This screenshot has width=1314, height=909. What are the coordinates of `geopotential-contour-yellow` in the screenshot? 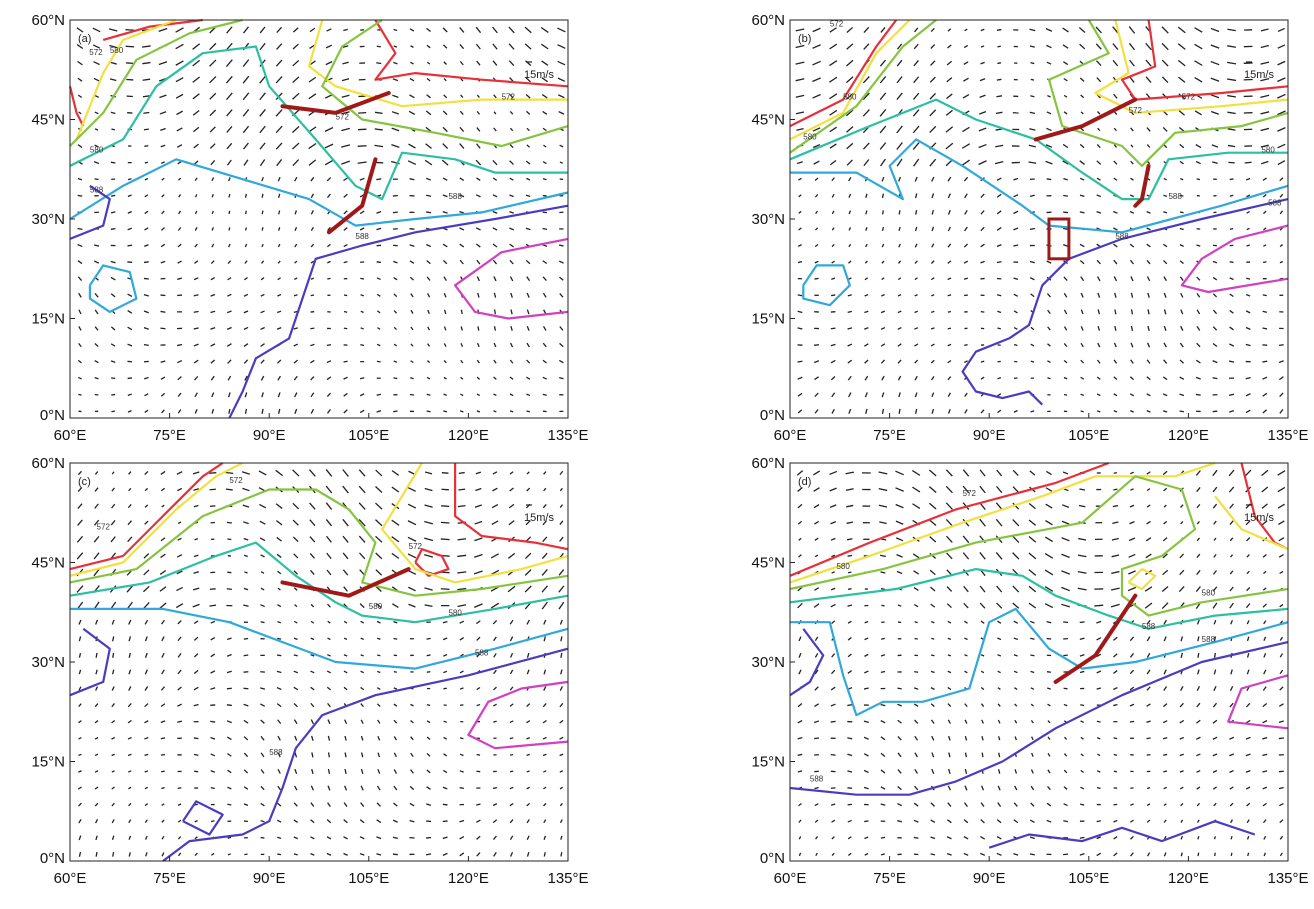 It's located at (1191, 66).